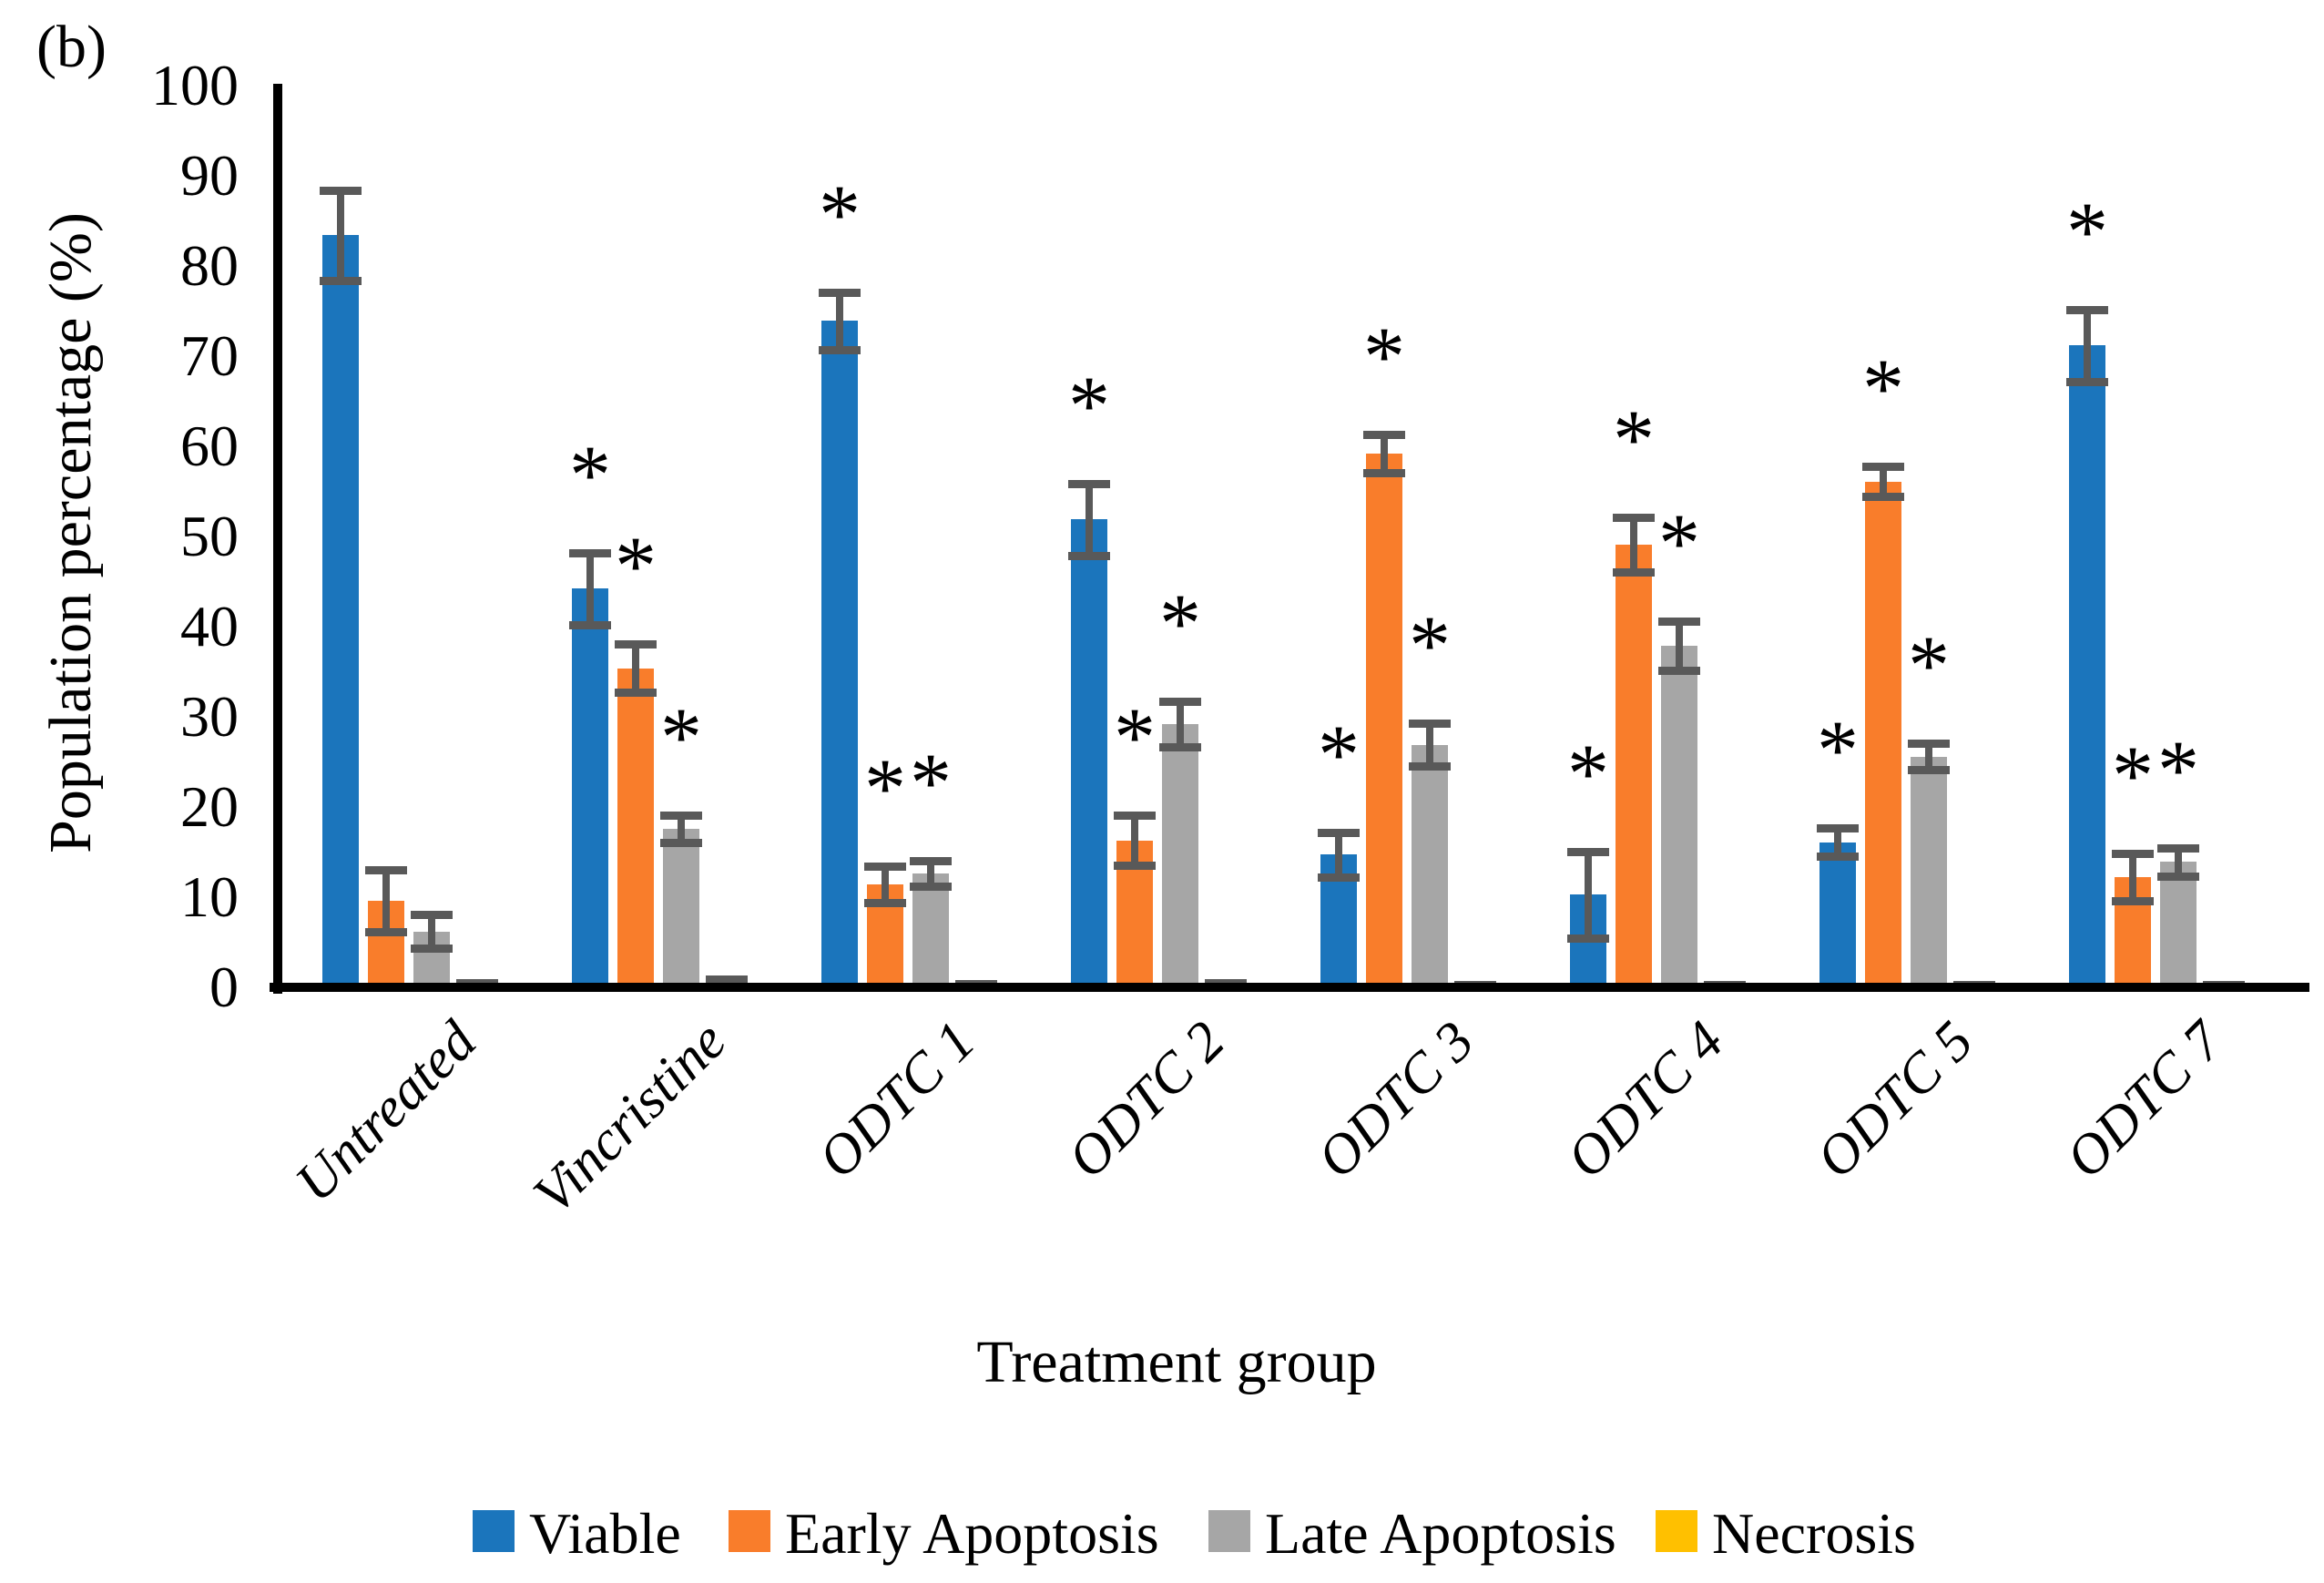 Image resolution: width=2324 pixels, height=1583 pixels. Describe the element at coordinates (385, 1111) in the screenshot. I see `x-tick-label: Untreated` at that location.